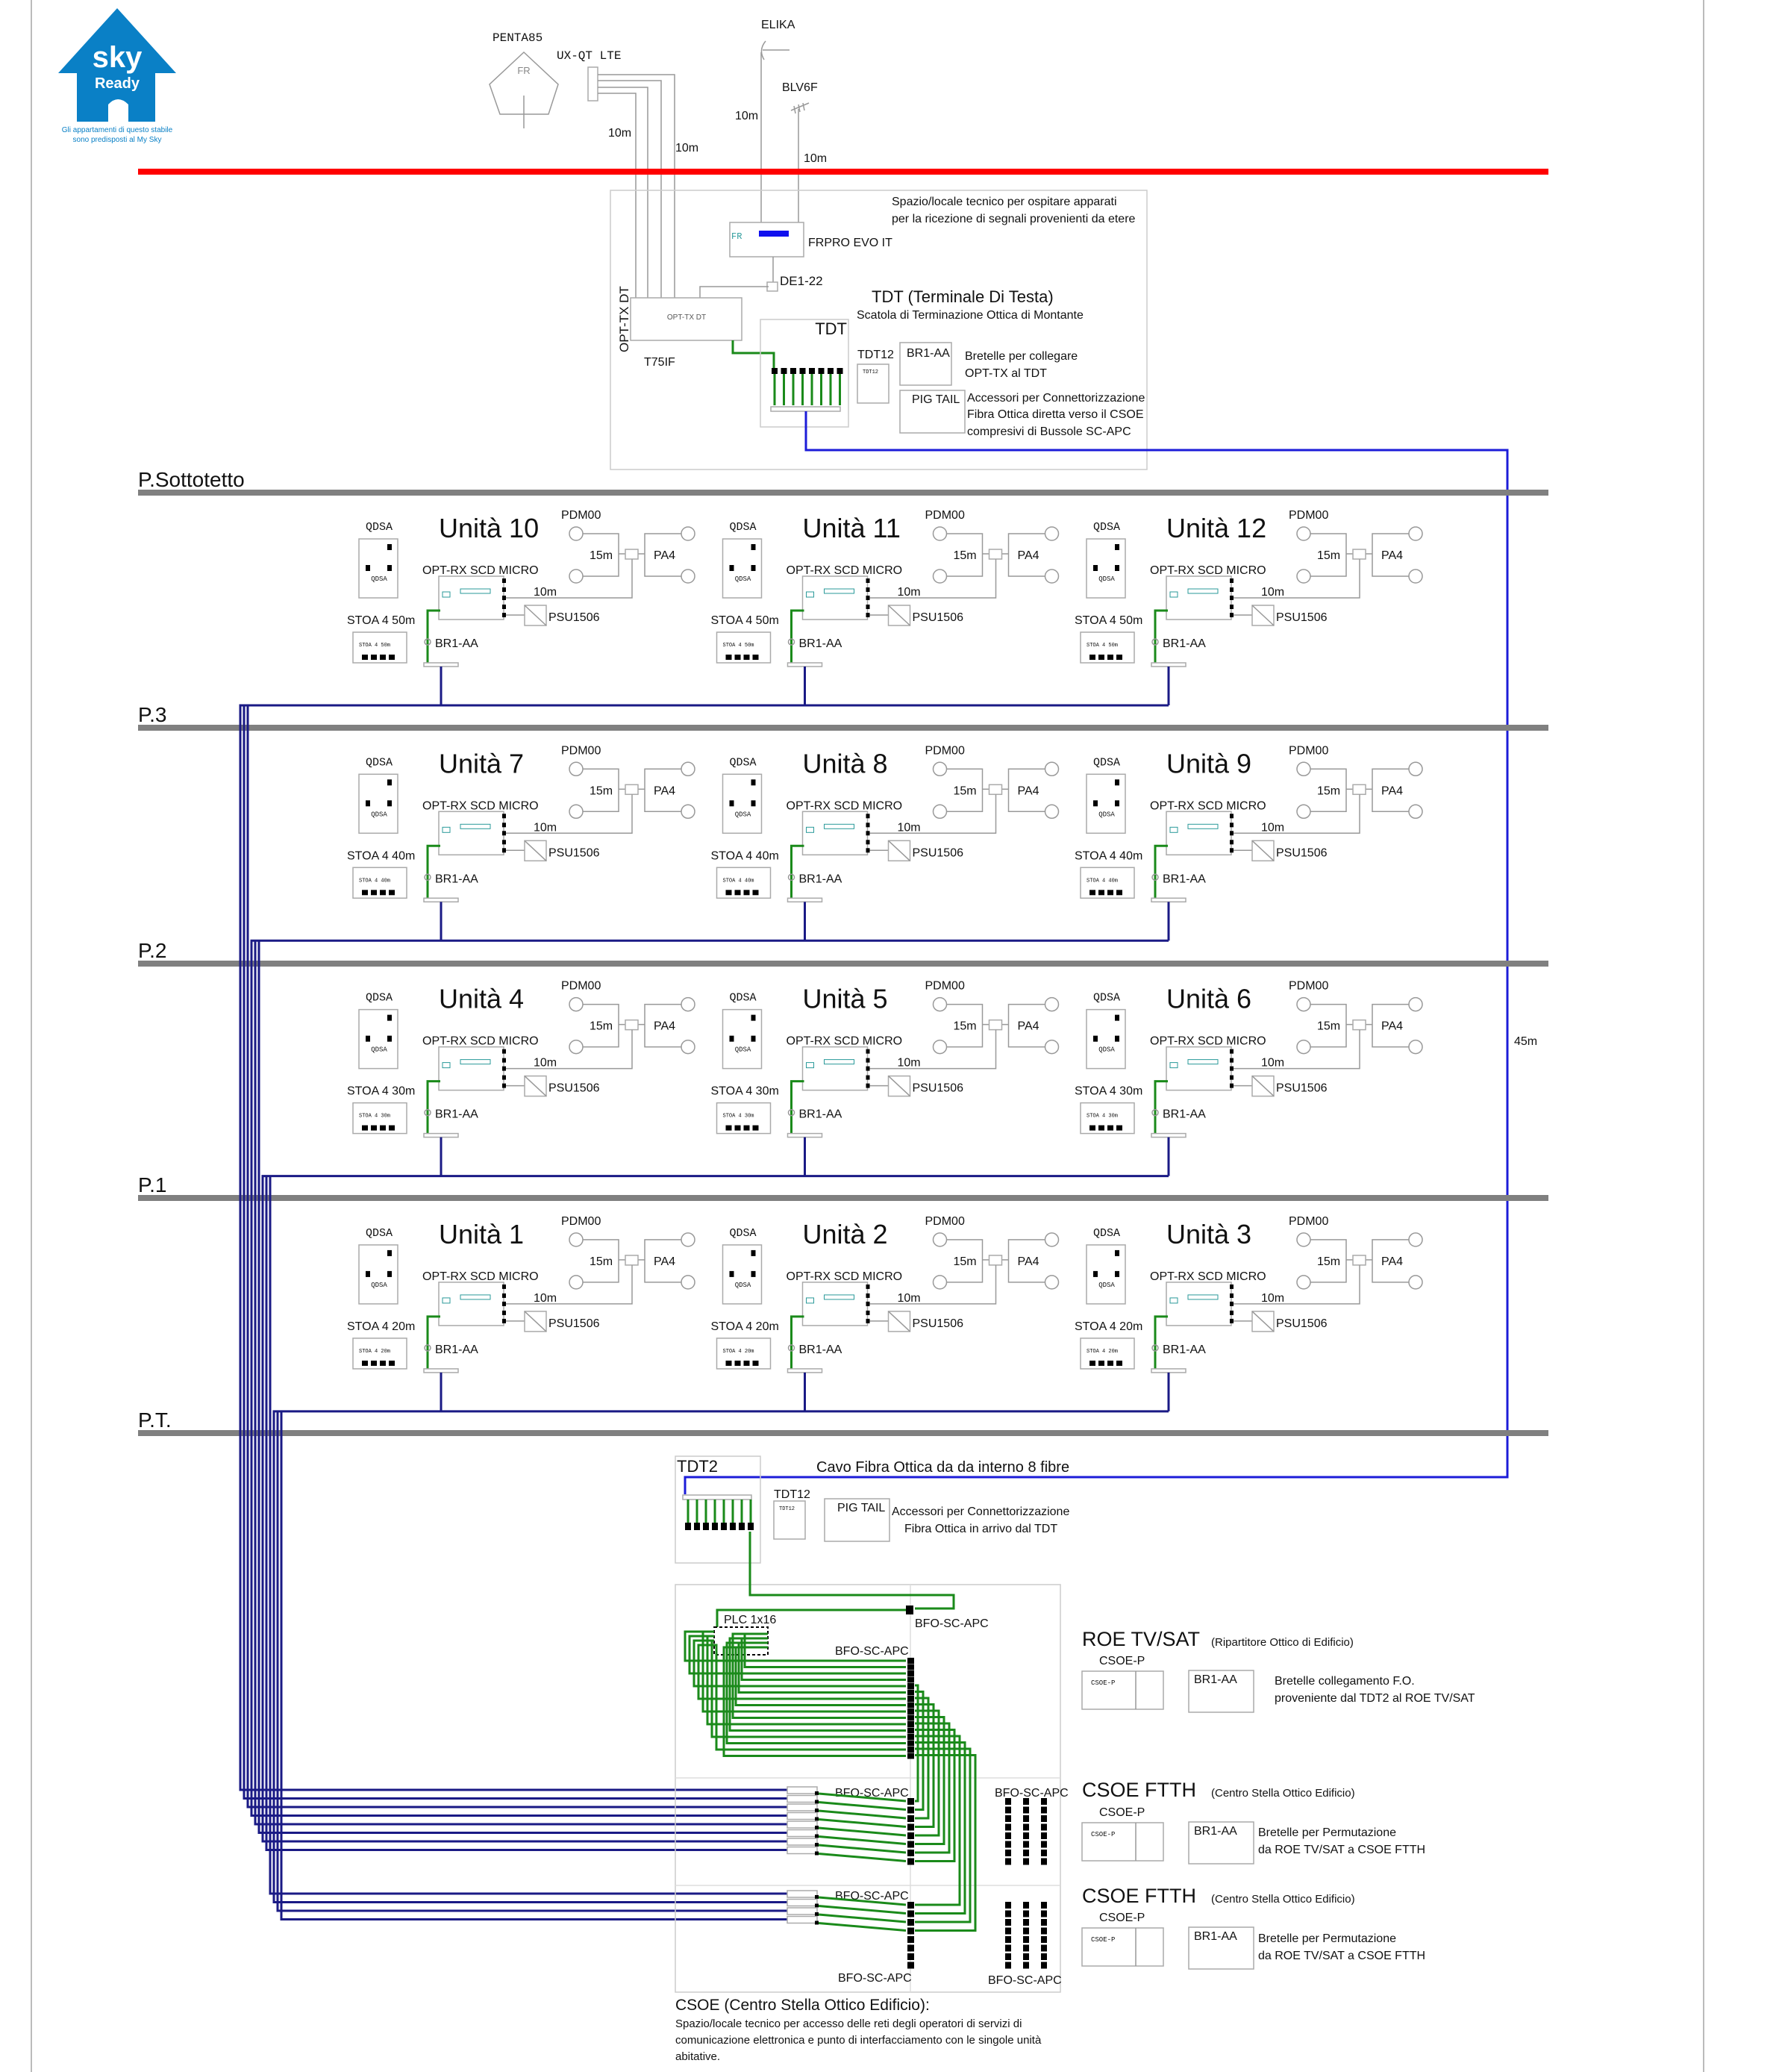 The height and width of the screenshot is (2072, 1779). What do you see at coordinates (1006, 373) in the screenshot?
I see `label: OPT-TX al TDT` at bounding box center [1006, 373].